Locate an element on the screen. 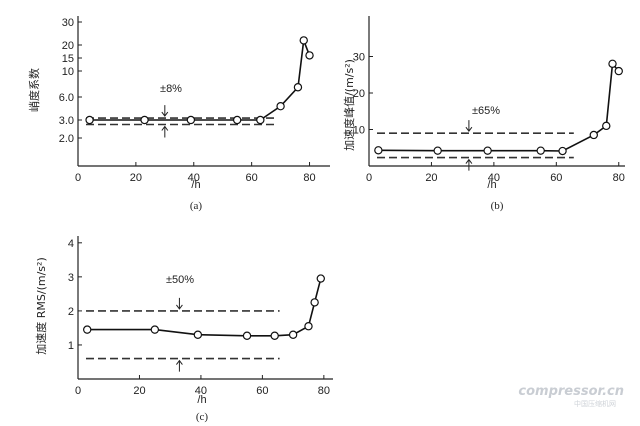 This screenshot has height=426, width=640. panel-c-series-line is located at coordinates (204, 307).